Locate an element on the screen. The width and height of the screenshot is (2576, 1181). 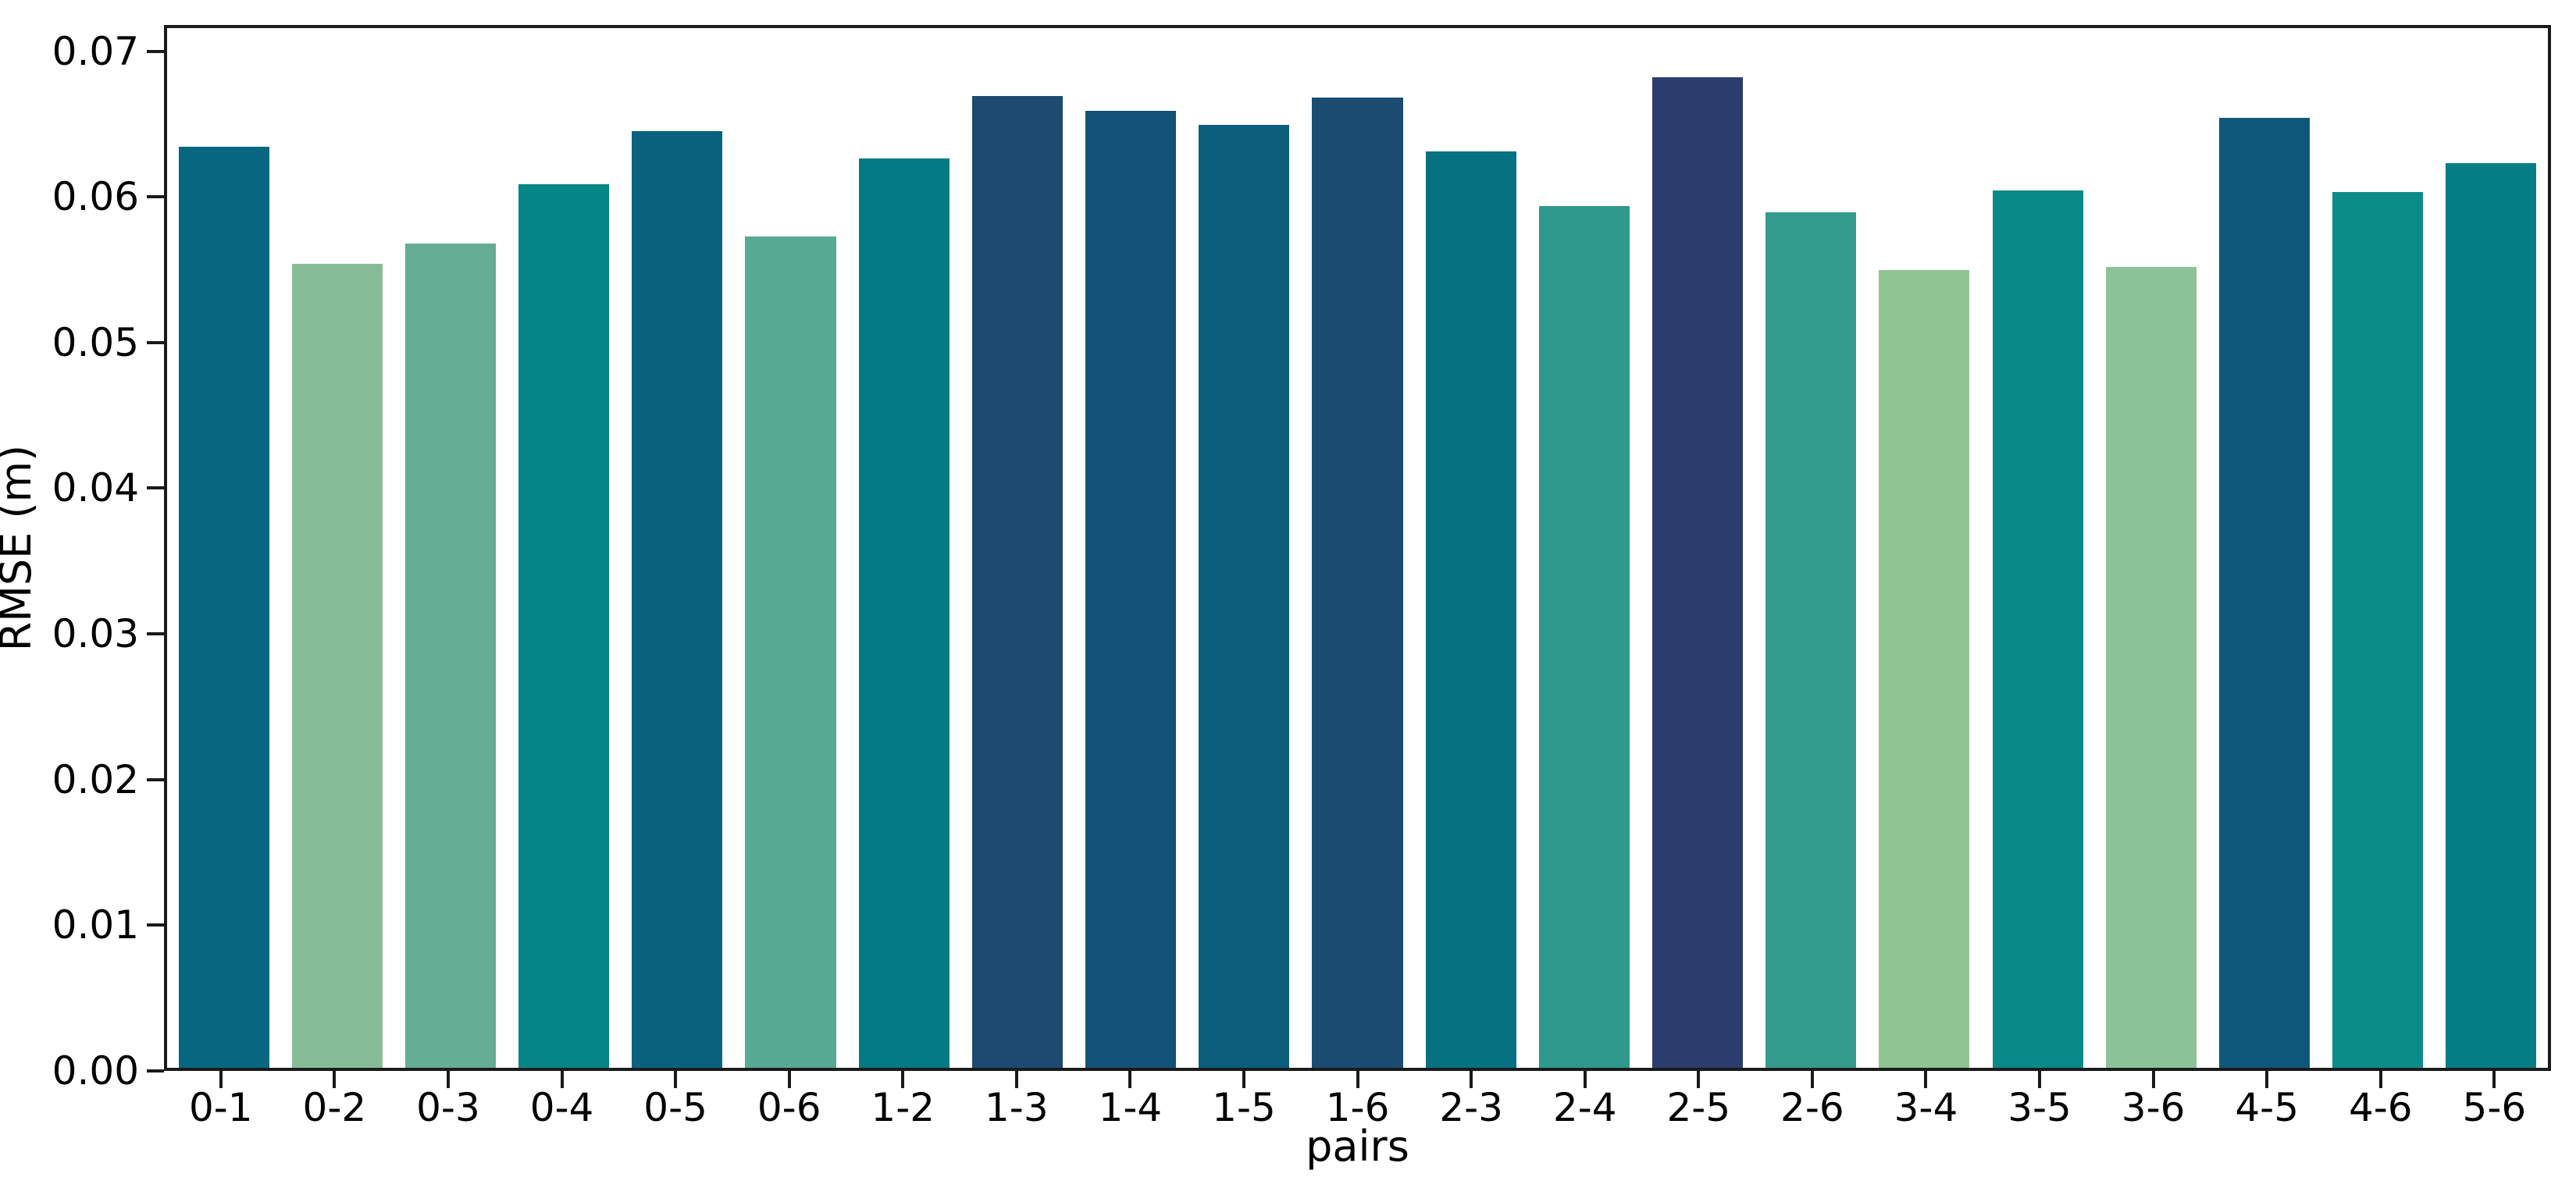
x-axis-ticks is located at coordinates (1357, 1079).